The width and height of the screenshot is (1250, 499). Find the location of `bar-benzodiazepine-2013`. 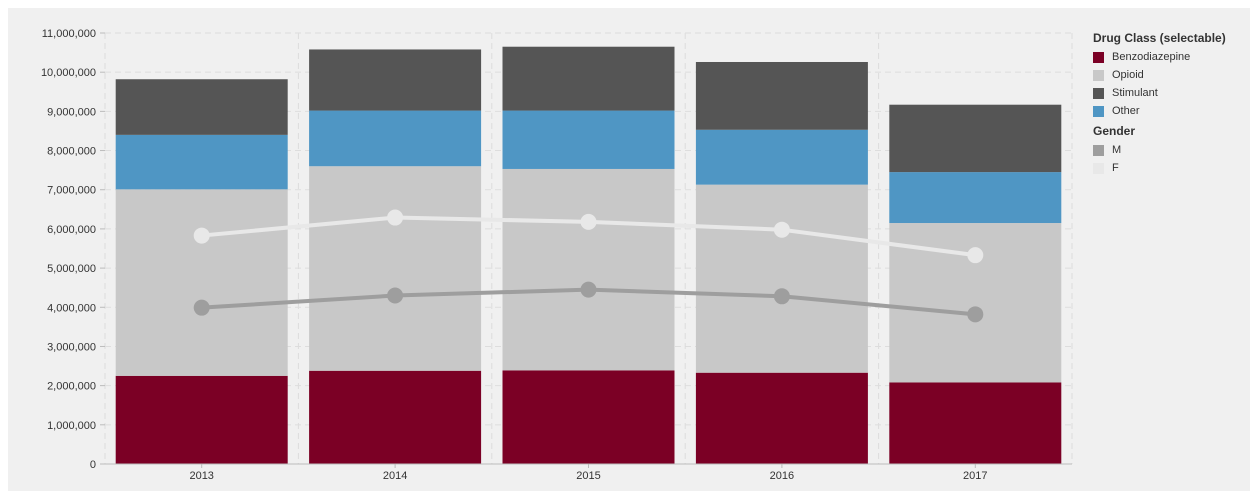

bar-benzodiazepine-2013 is located at coordinates (201, 419).